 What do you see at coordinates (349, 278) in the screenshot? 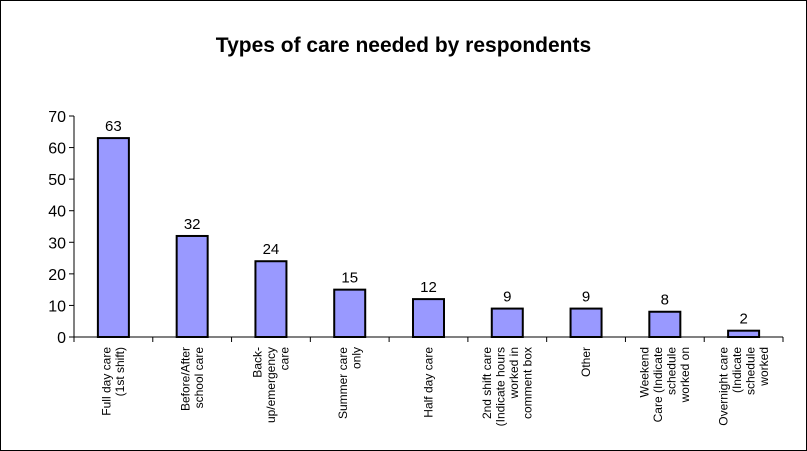
I see `data-label: 15` at bounding box center [349, 278].